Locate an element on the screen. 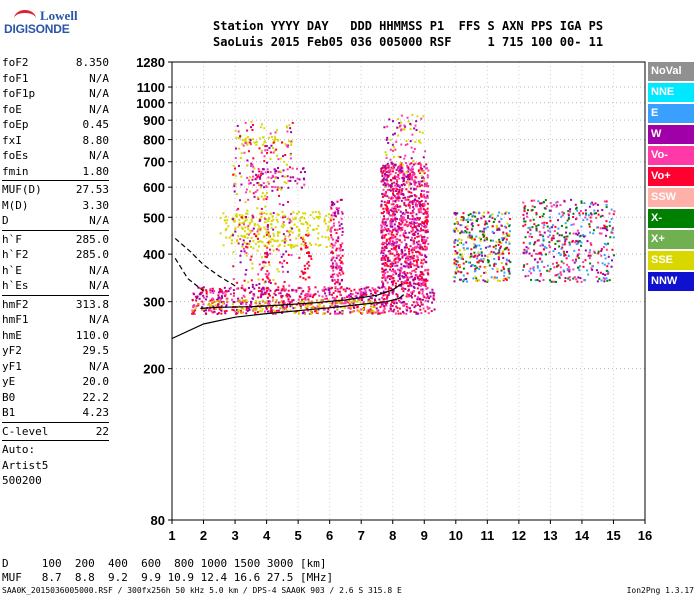 The width and height of the screenshot is (700, 600). param-row: hmF1 N/A is located at coordinates (55, 320).